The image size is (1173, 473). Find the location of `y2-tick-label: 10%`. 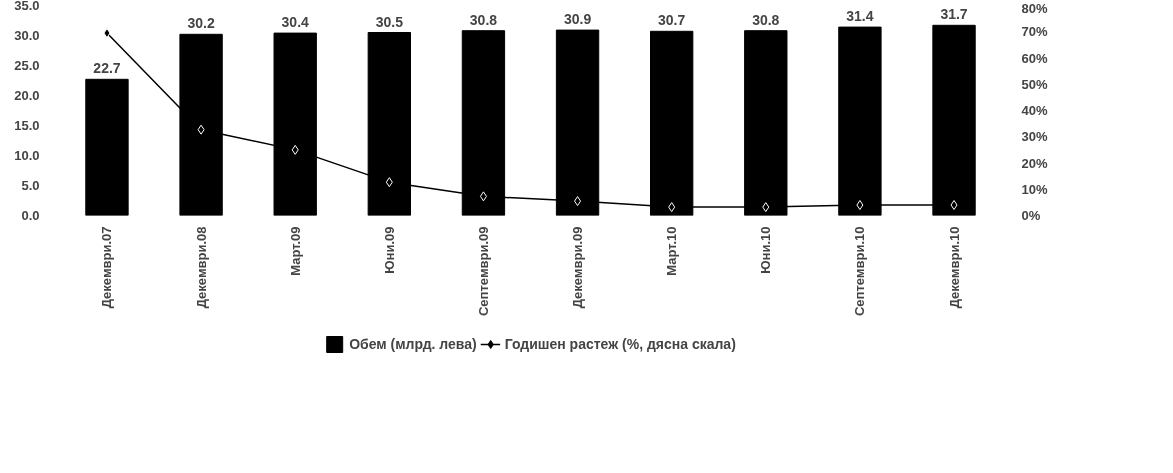

y2-tick-label: 10% is located at coordinates (1034, 189).